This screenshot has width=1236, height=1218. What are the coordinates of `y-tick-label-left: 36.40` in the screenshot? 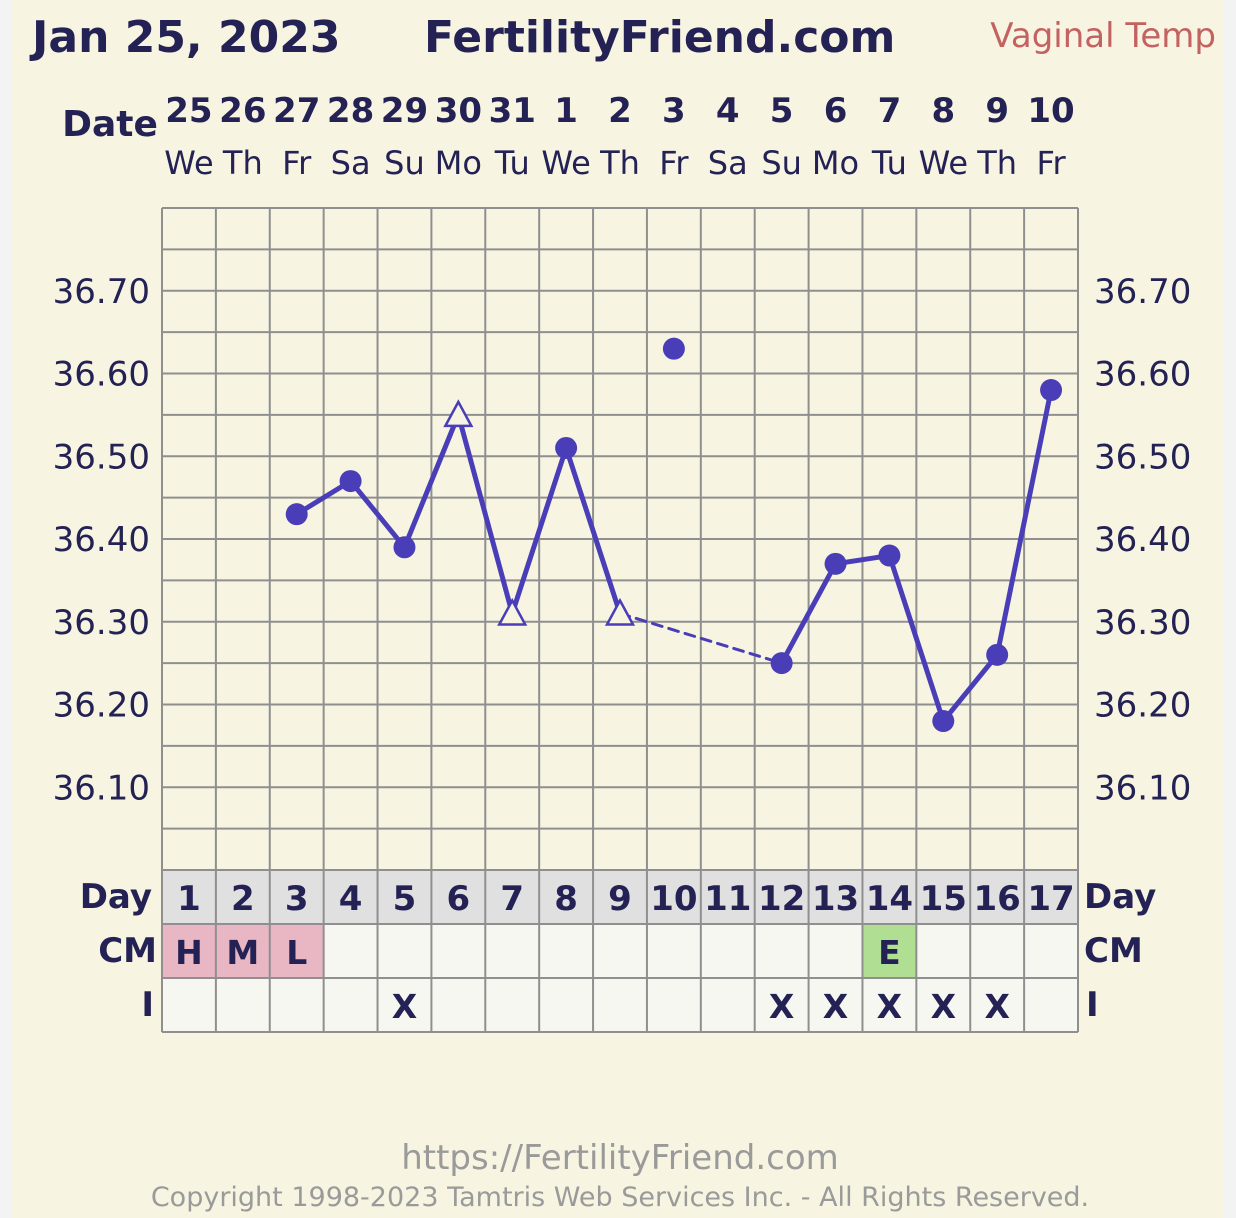 It's located at (101, 540).